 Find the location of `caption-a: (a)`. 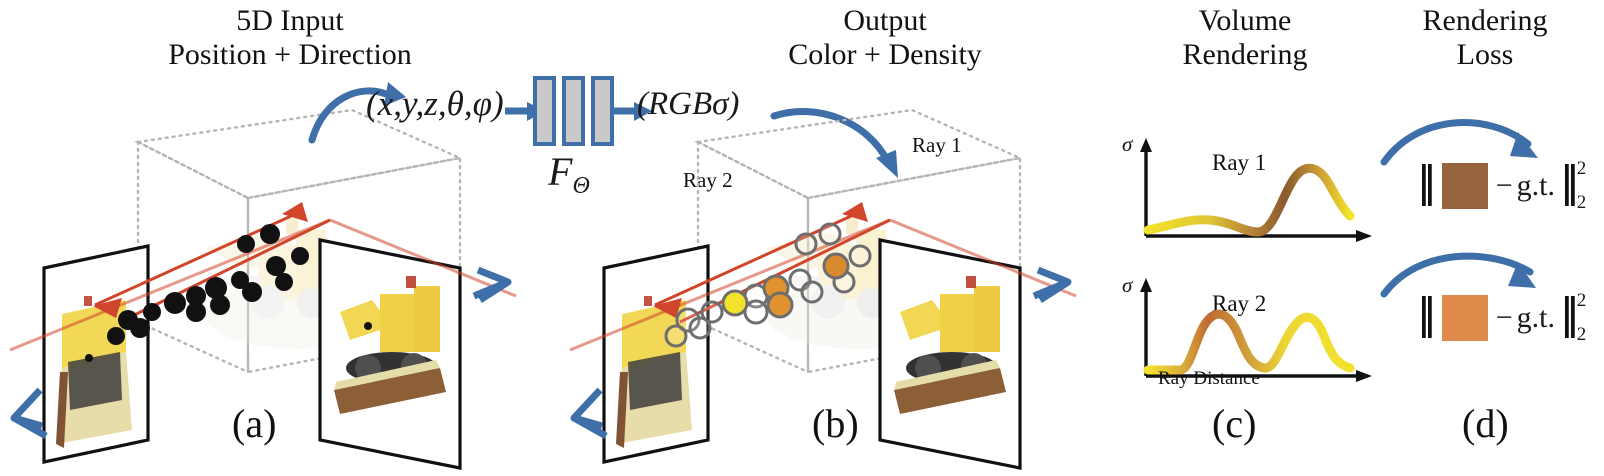

caption-a: (a) is located at coordinates (254, 423).